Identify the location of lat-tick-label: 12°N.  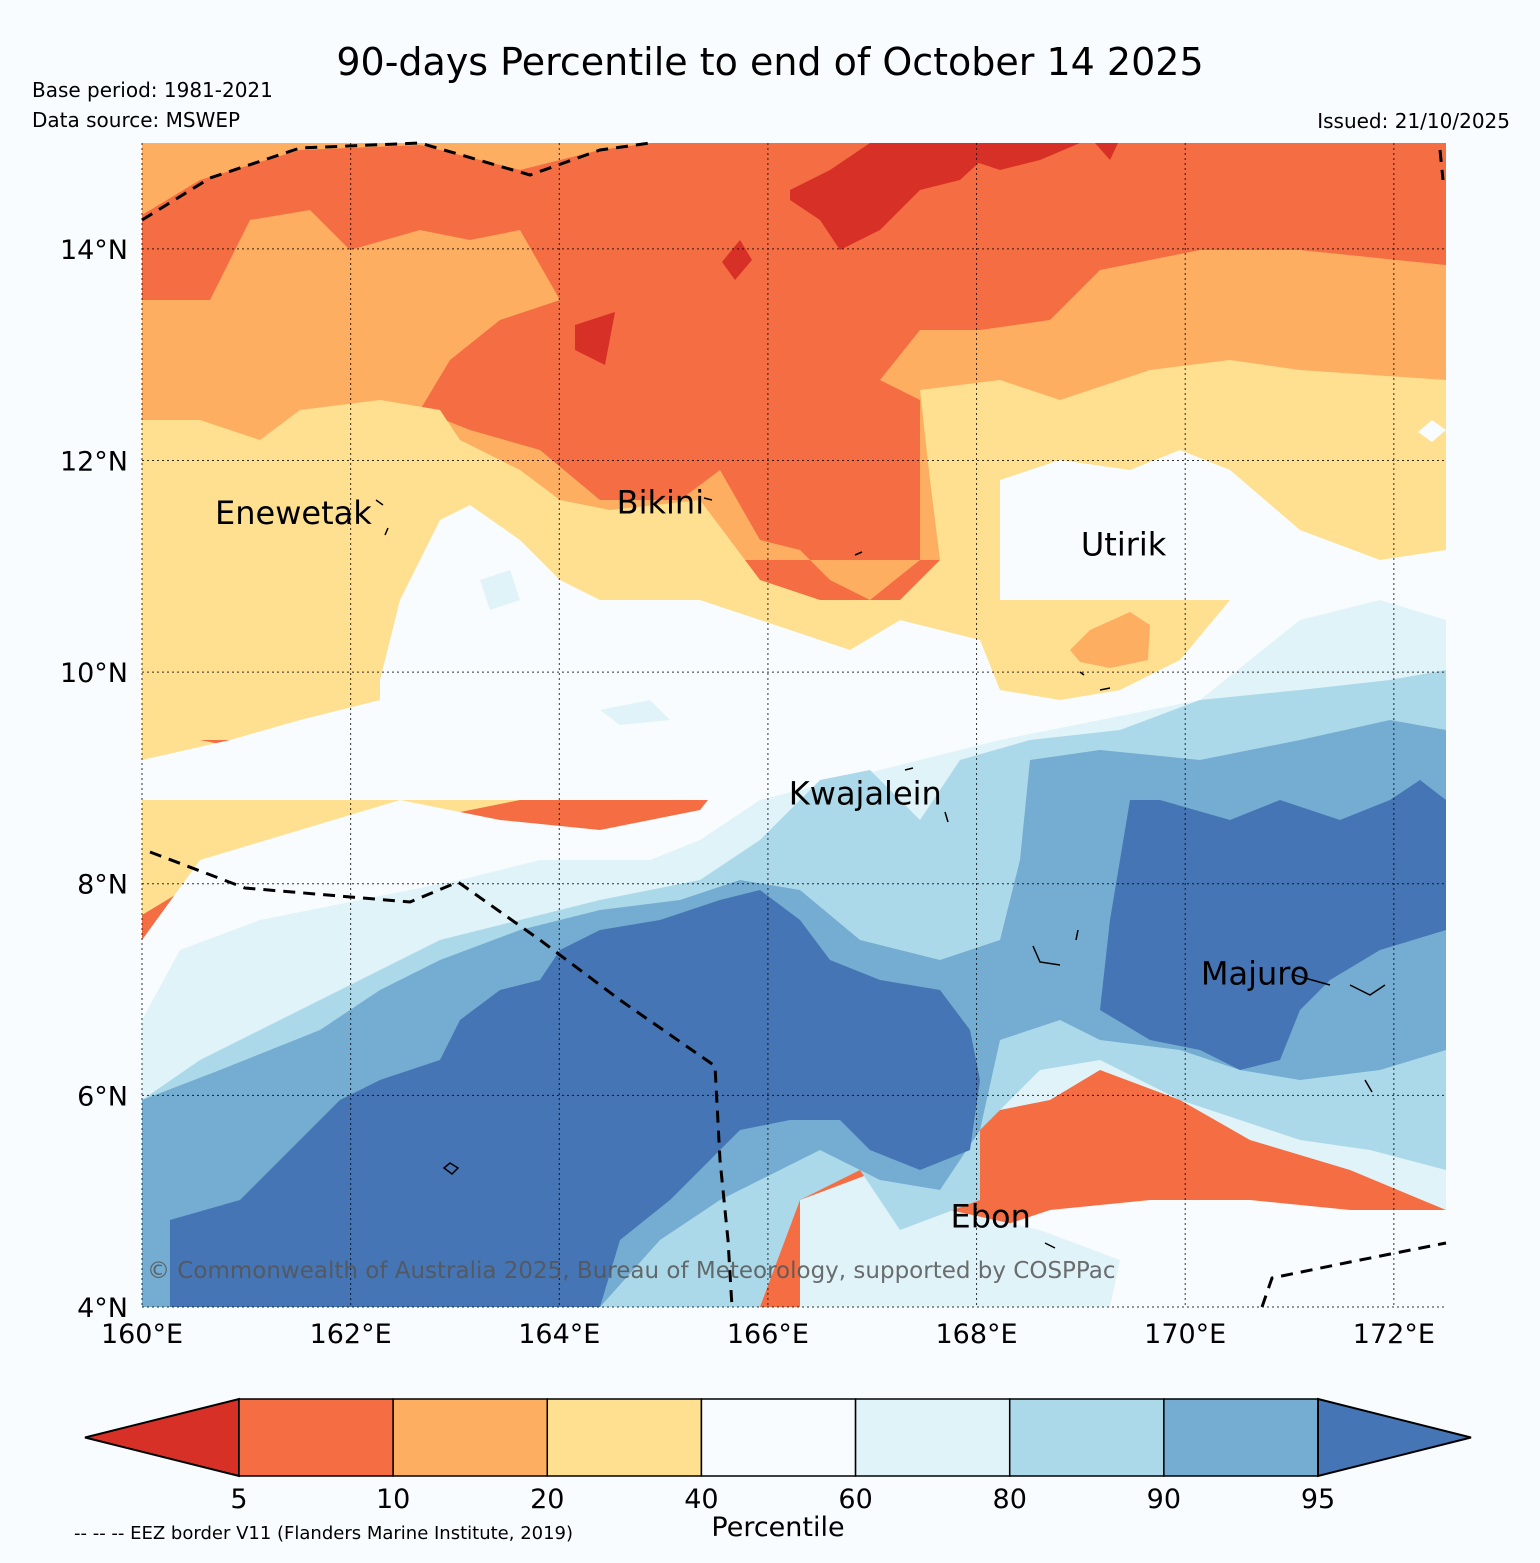
(94, 461).